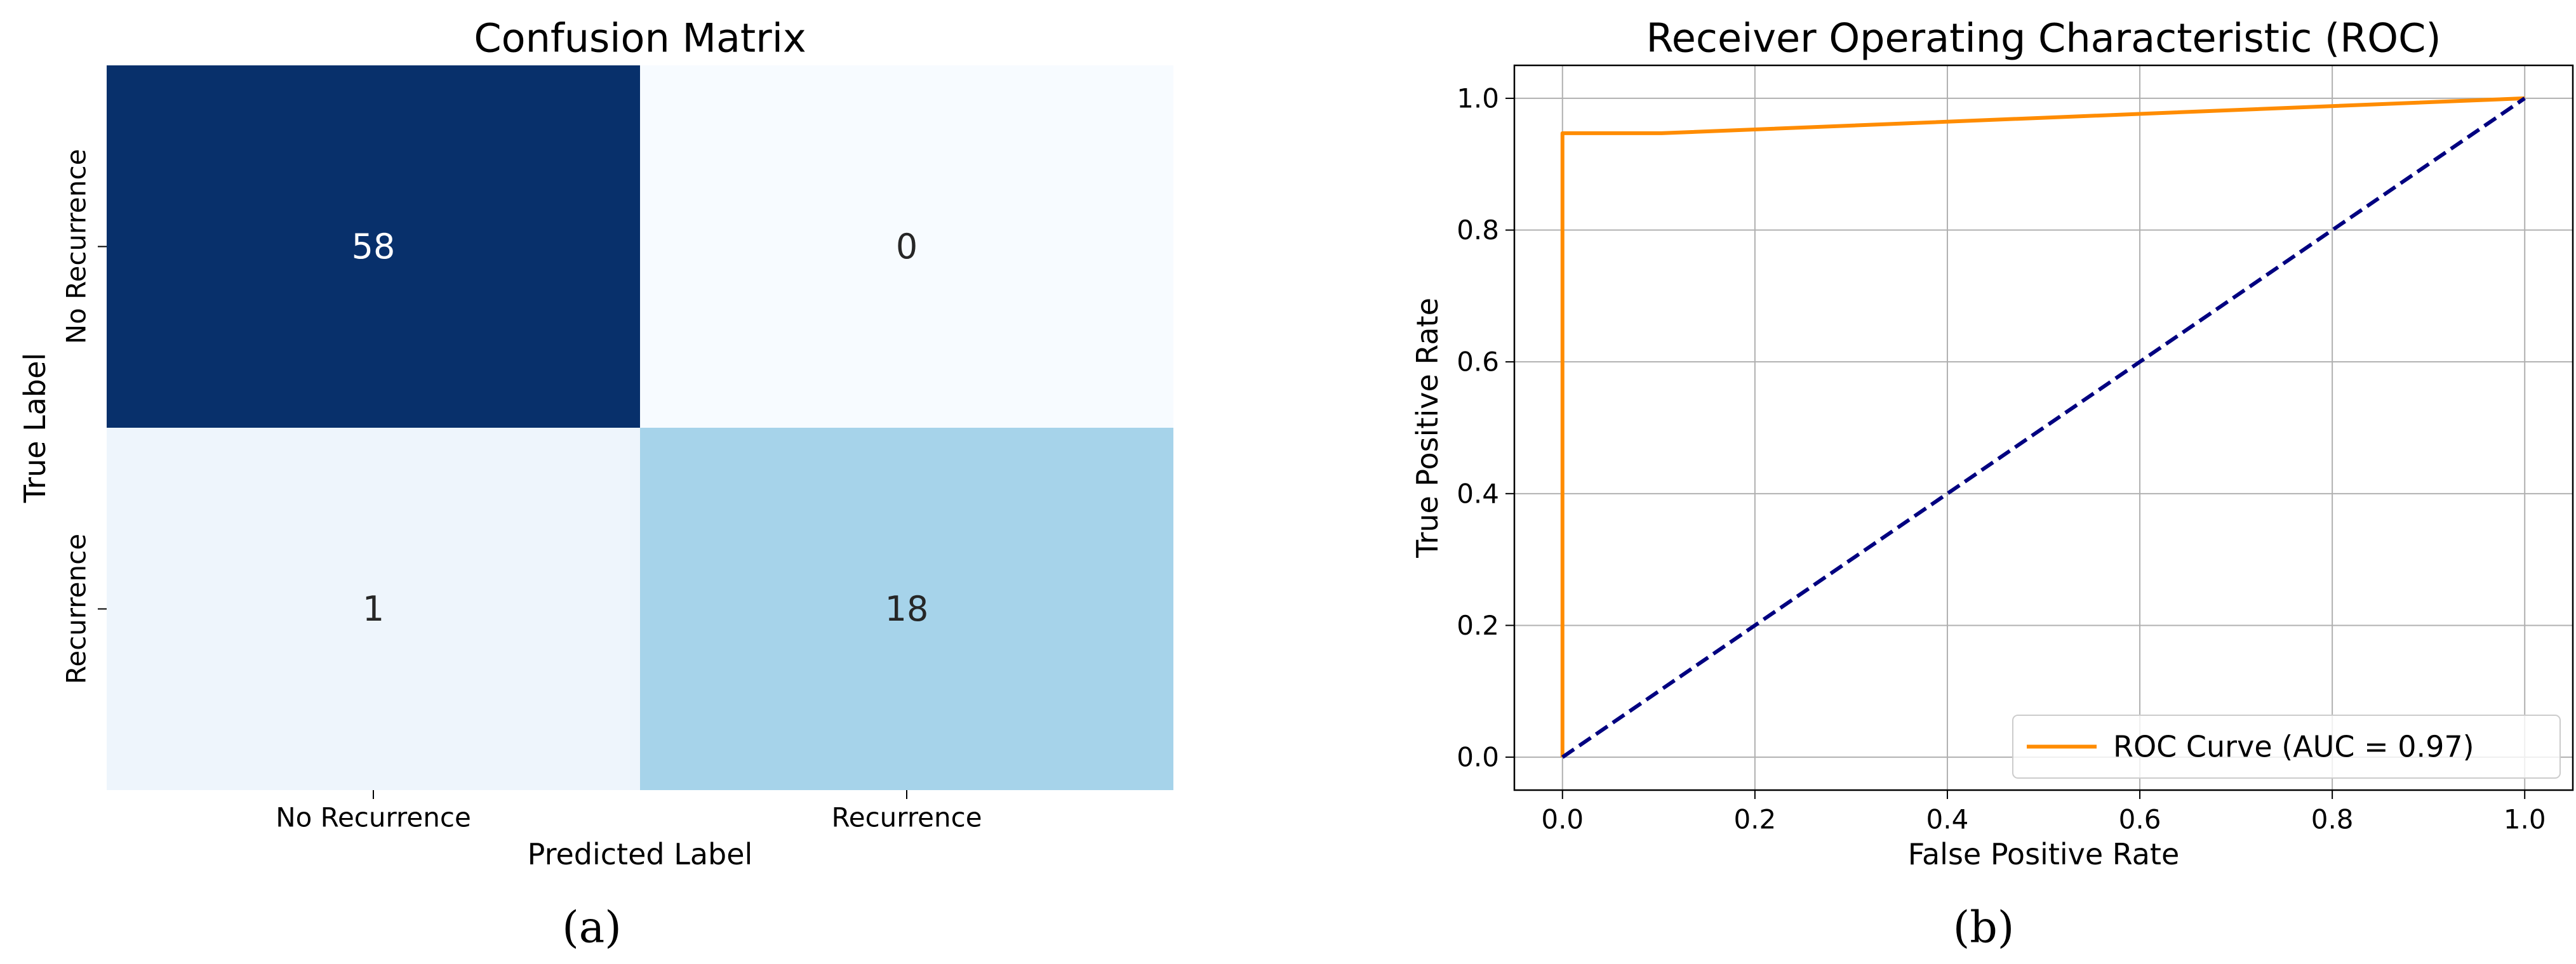  What do you see at coordinates (2293, 747) in the screenshot?
I see `legend-entry-label: ROC Curve (AUC = 0.97)` at bounding box center [2293, 747].